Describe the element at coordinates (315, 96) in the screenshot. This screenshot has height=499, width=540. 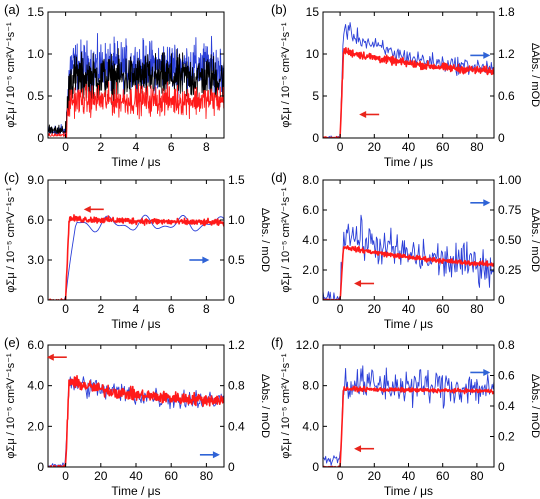
I see `y-tick-label: 5` at that location.